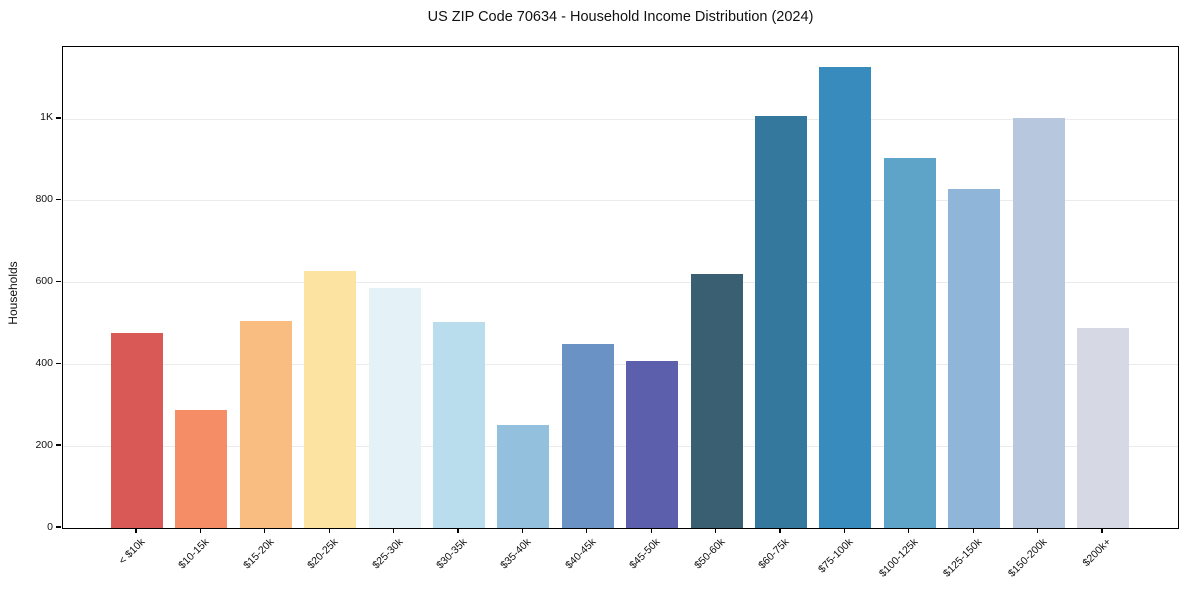 Image resolution: width=1189 pixels, height=590 pixels. What do you see at coordinates (716, 401) in the screenshot?
I see `bar-50-60k` at bounding box center [716, 401].